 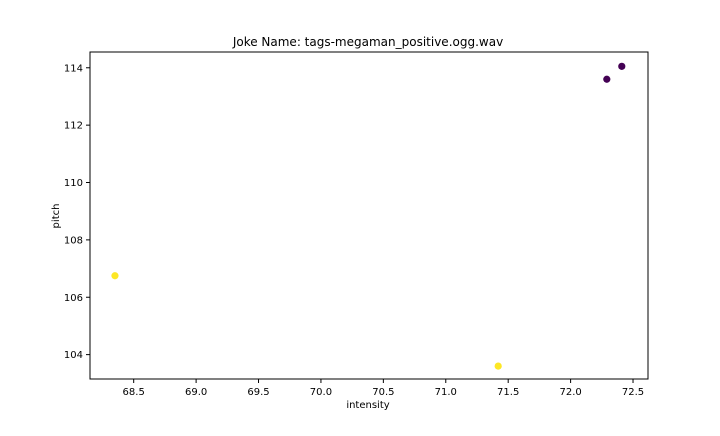 What do you see at coordinates (258, 392) in the screenshot?
I see `x-tick-label: 69.5` at bounding box center [258, 392].